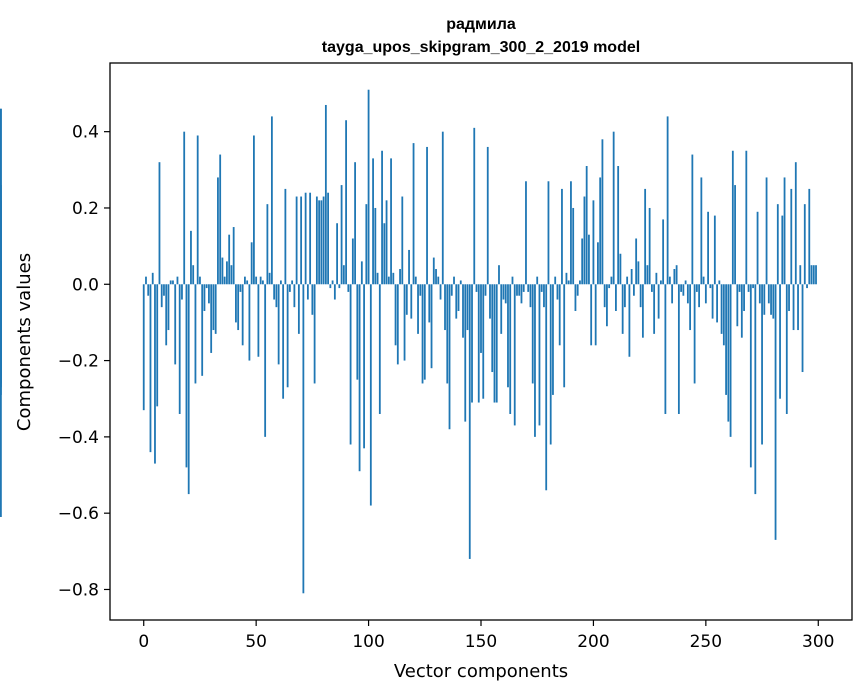  What do you see at coordinates (78, 514) in the screenshot?
I see `y-tick-label: −0.6` at bounding box center [78, 514].